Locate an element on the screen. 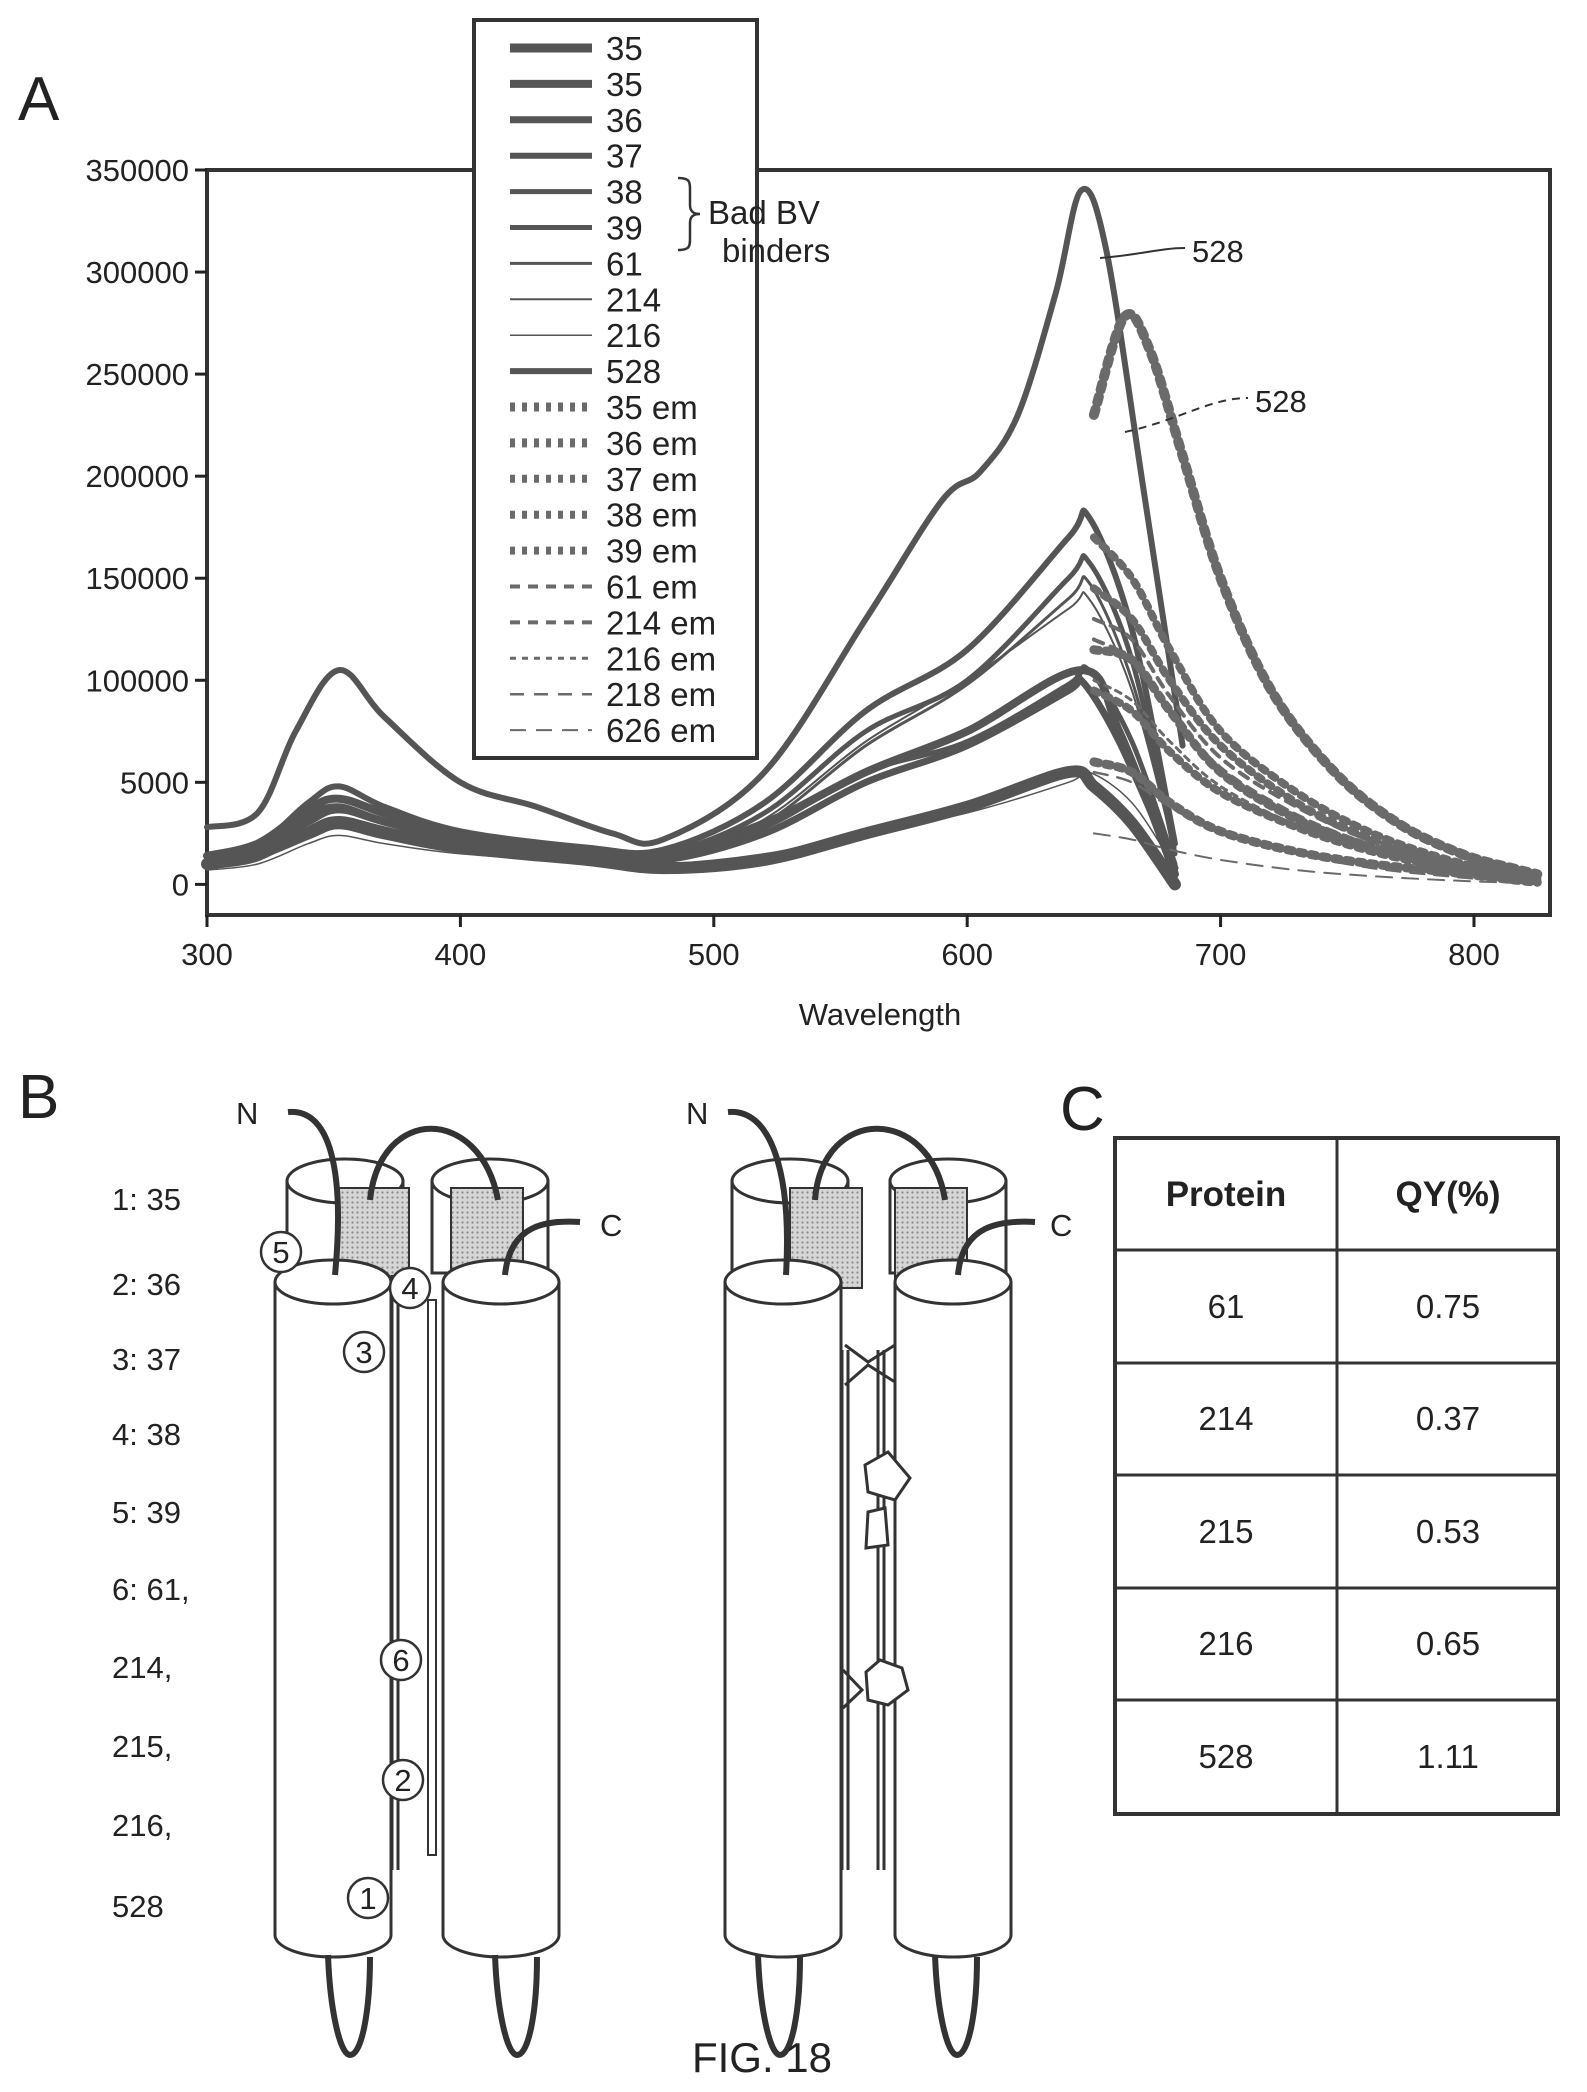 The height and width of the screenshot is (2092, 1587). table-row: 61 0.75 is located at coordinates (1344, 1306).